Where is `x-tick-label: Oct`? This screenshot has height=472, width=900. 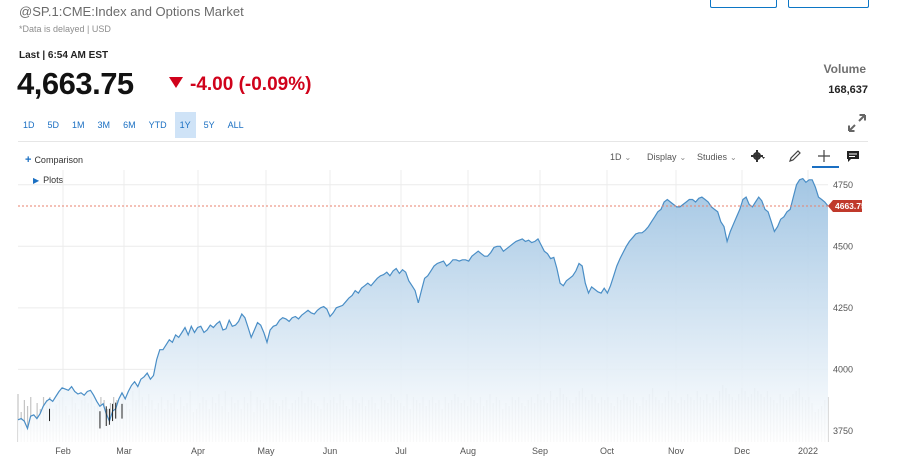 x-tick-label: Oct is located at coordinates (607, 451).